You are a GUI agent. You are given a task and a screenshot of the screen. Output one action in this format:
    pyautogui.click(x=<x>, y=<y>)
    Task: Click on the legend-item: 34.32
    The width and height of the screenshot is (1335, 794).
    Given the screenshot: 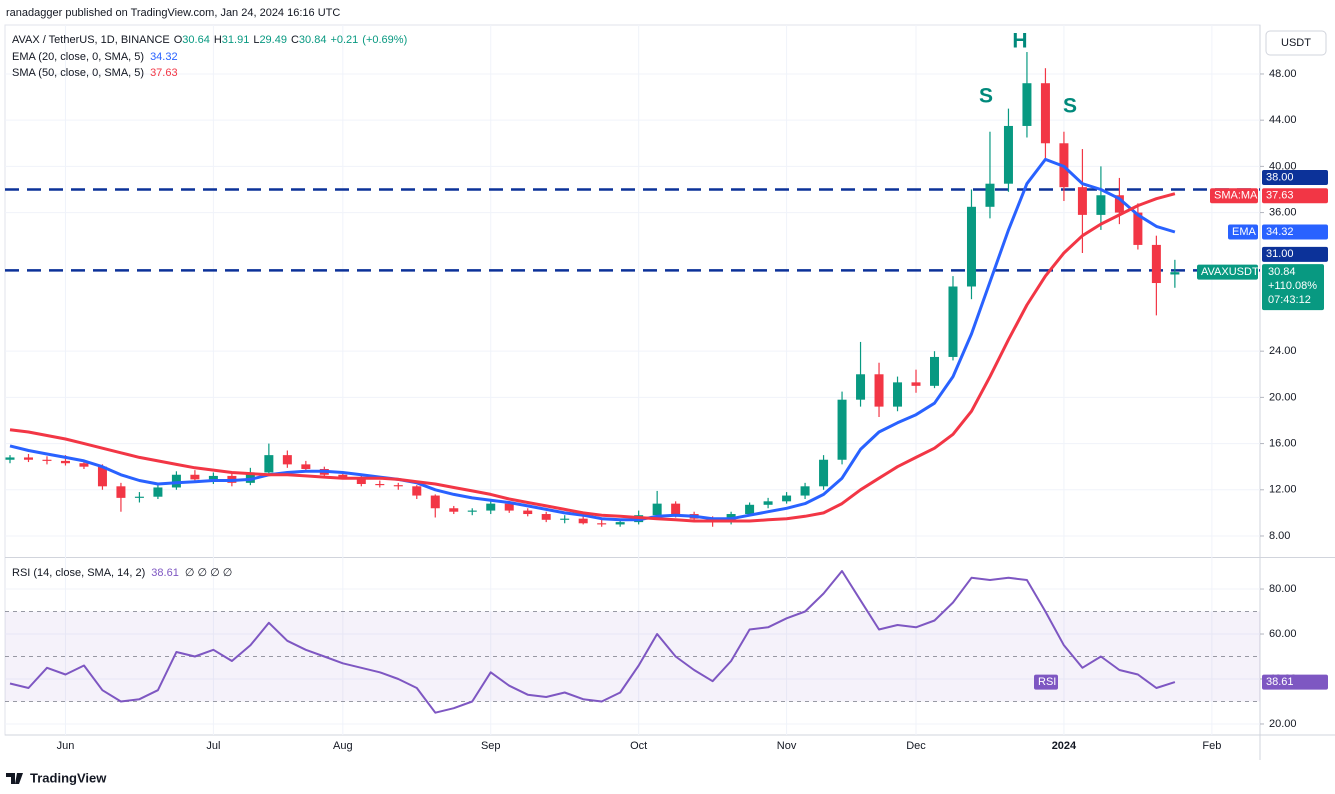 What is the action you would take?
    pyautogui.click(x=164, y=57)
    